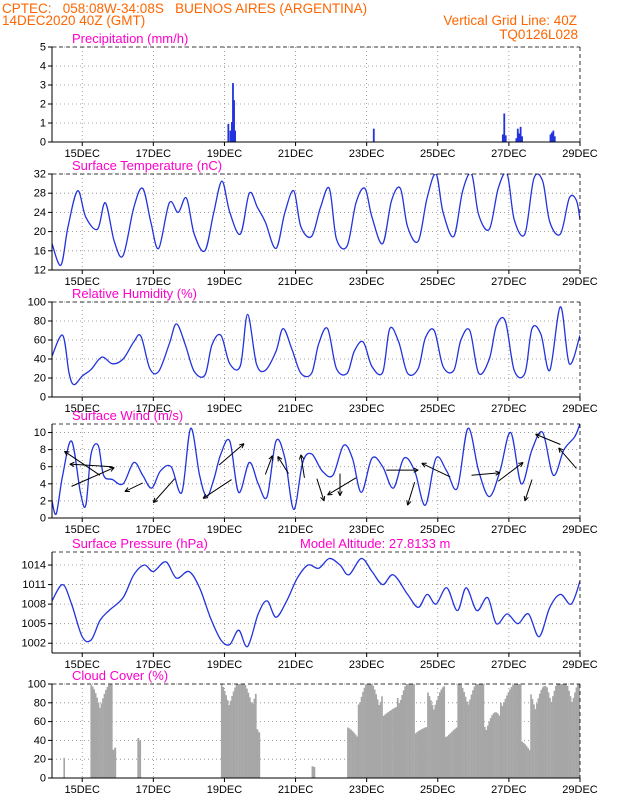 The height and width of the screenshot is (800, 618). Describe the element at coordinates (296, 790) in the screenshot. I see `cloud-cover-xtick-label: 21DEC` at that location.